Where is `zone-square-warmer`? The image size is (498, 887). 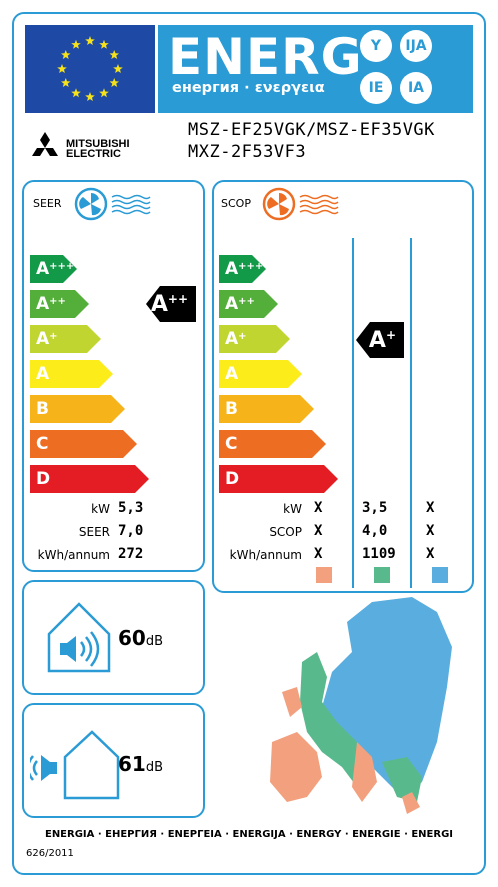 zone-square-warmer is located at coordinates (324, 575).